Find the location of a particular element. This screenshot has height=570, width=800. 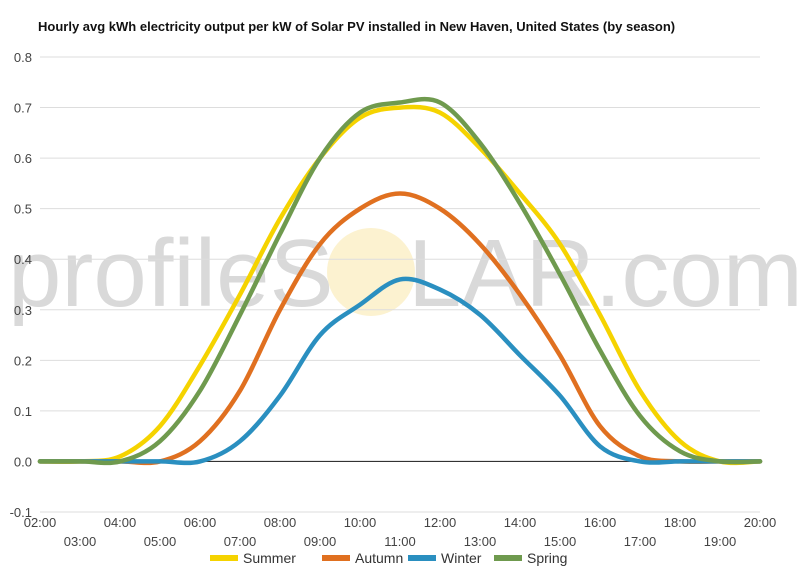

legend-item-winter: Winter is located at coordinates (445, 558).